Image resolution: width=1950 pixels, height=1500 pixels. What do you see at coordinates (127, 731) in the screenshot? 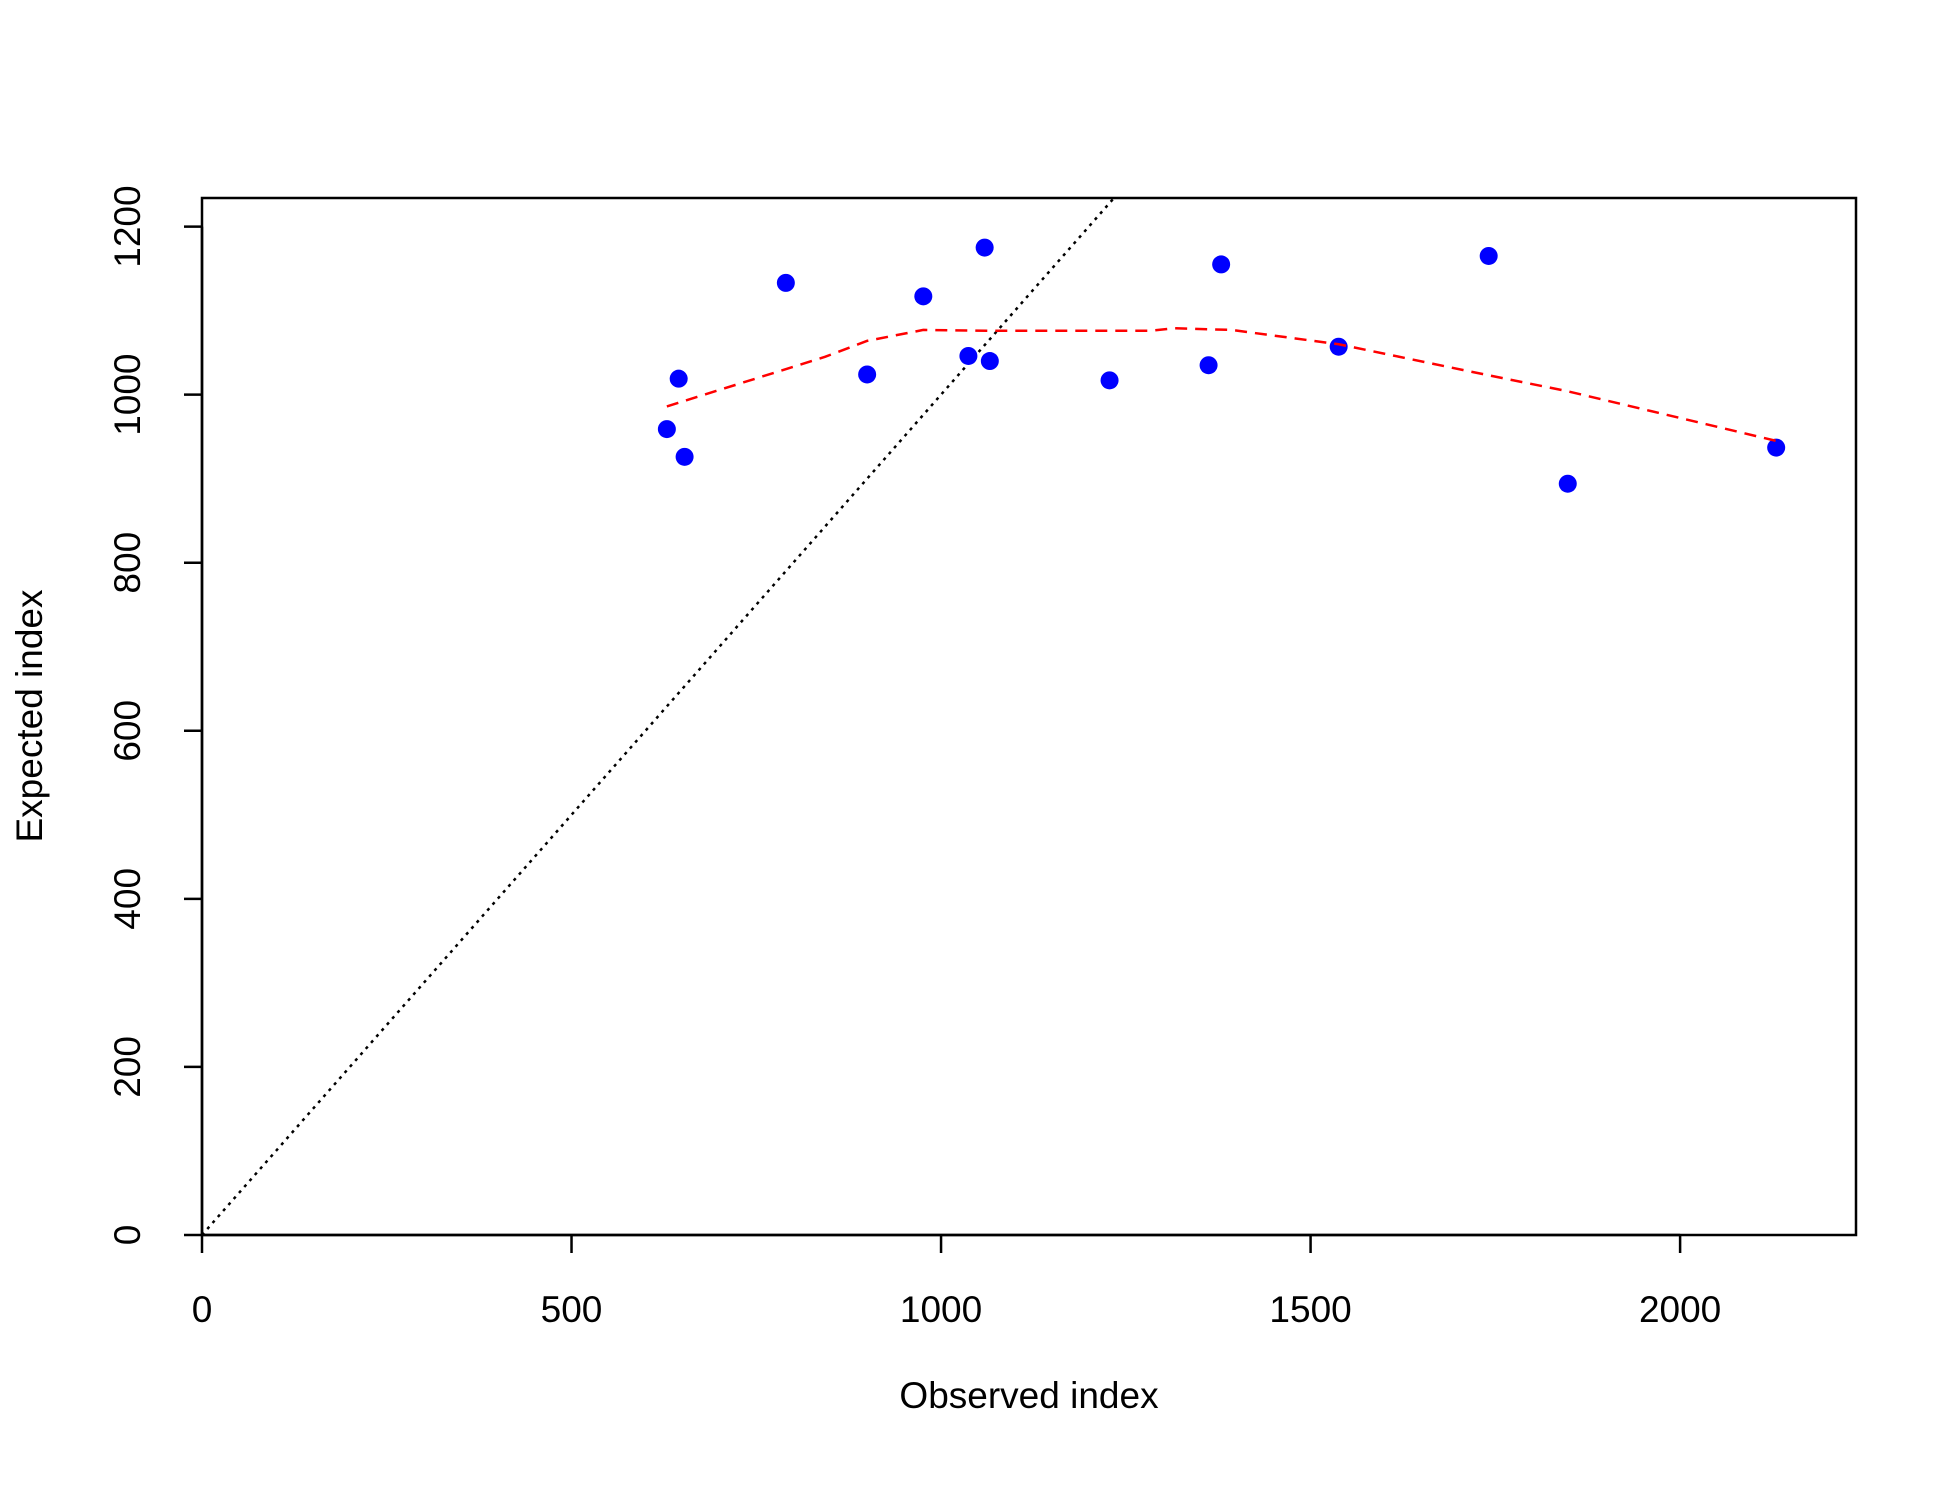
I see `y-tick-label: 600` at bounding box center [127, 731].